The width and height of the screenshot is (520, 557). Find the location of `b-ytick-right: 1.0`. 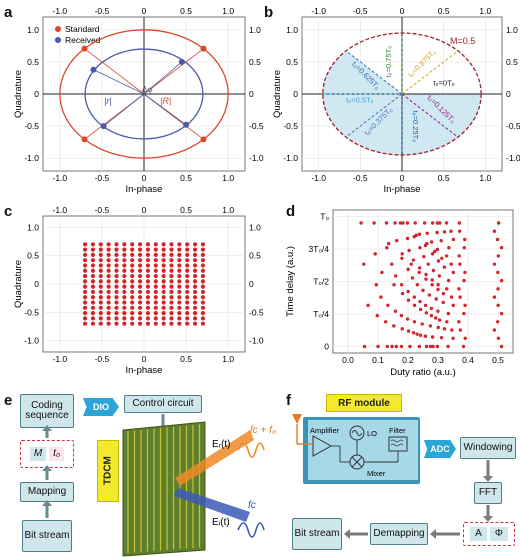

b-ytick-right: 1.0 is located at coordinates (512, 30).